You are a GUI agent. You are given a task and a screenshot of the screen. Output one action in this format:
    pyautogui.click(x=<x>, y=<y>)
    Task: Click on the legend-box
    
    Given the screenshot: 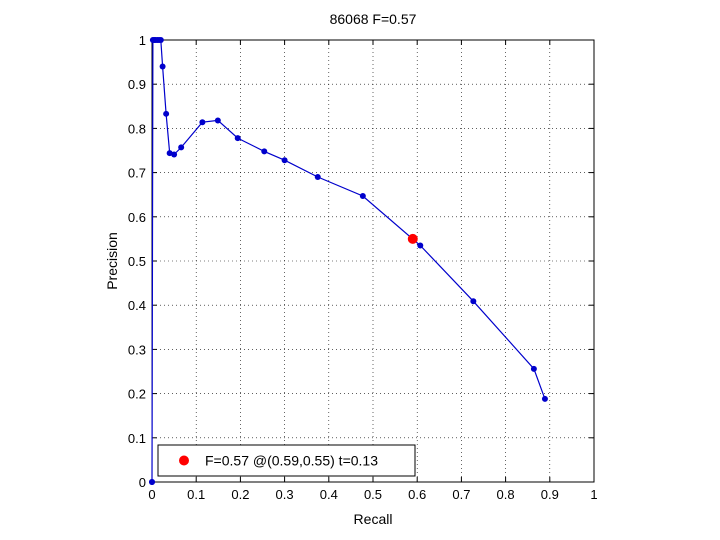 What is the action you would take?
    pyautogui.click(x=286, y=460)
    